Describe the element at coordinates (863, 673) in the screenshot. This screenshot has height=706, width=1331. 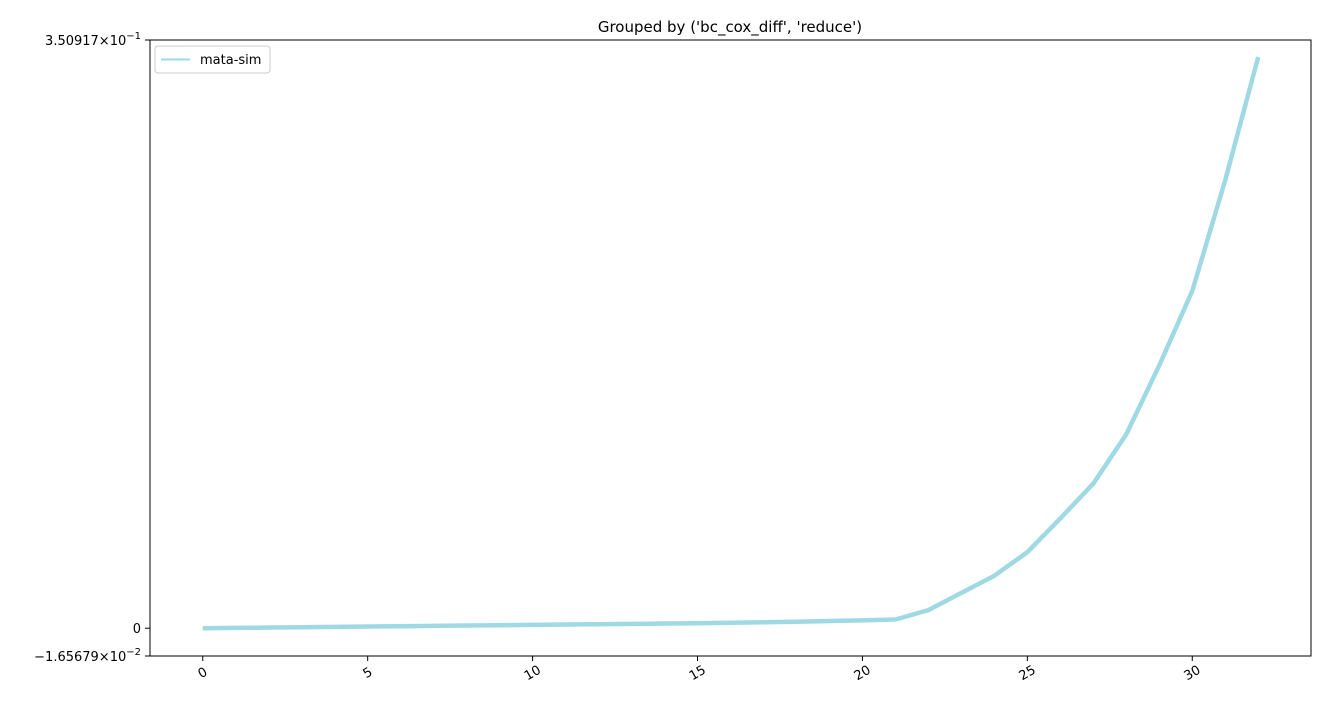
I see `x-tick-label: 20` at that location.